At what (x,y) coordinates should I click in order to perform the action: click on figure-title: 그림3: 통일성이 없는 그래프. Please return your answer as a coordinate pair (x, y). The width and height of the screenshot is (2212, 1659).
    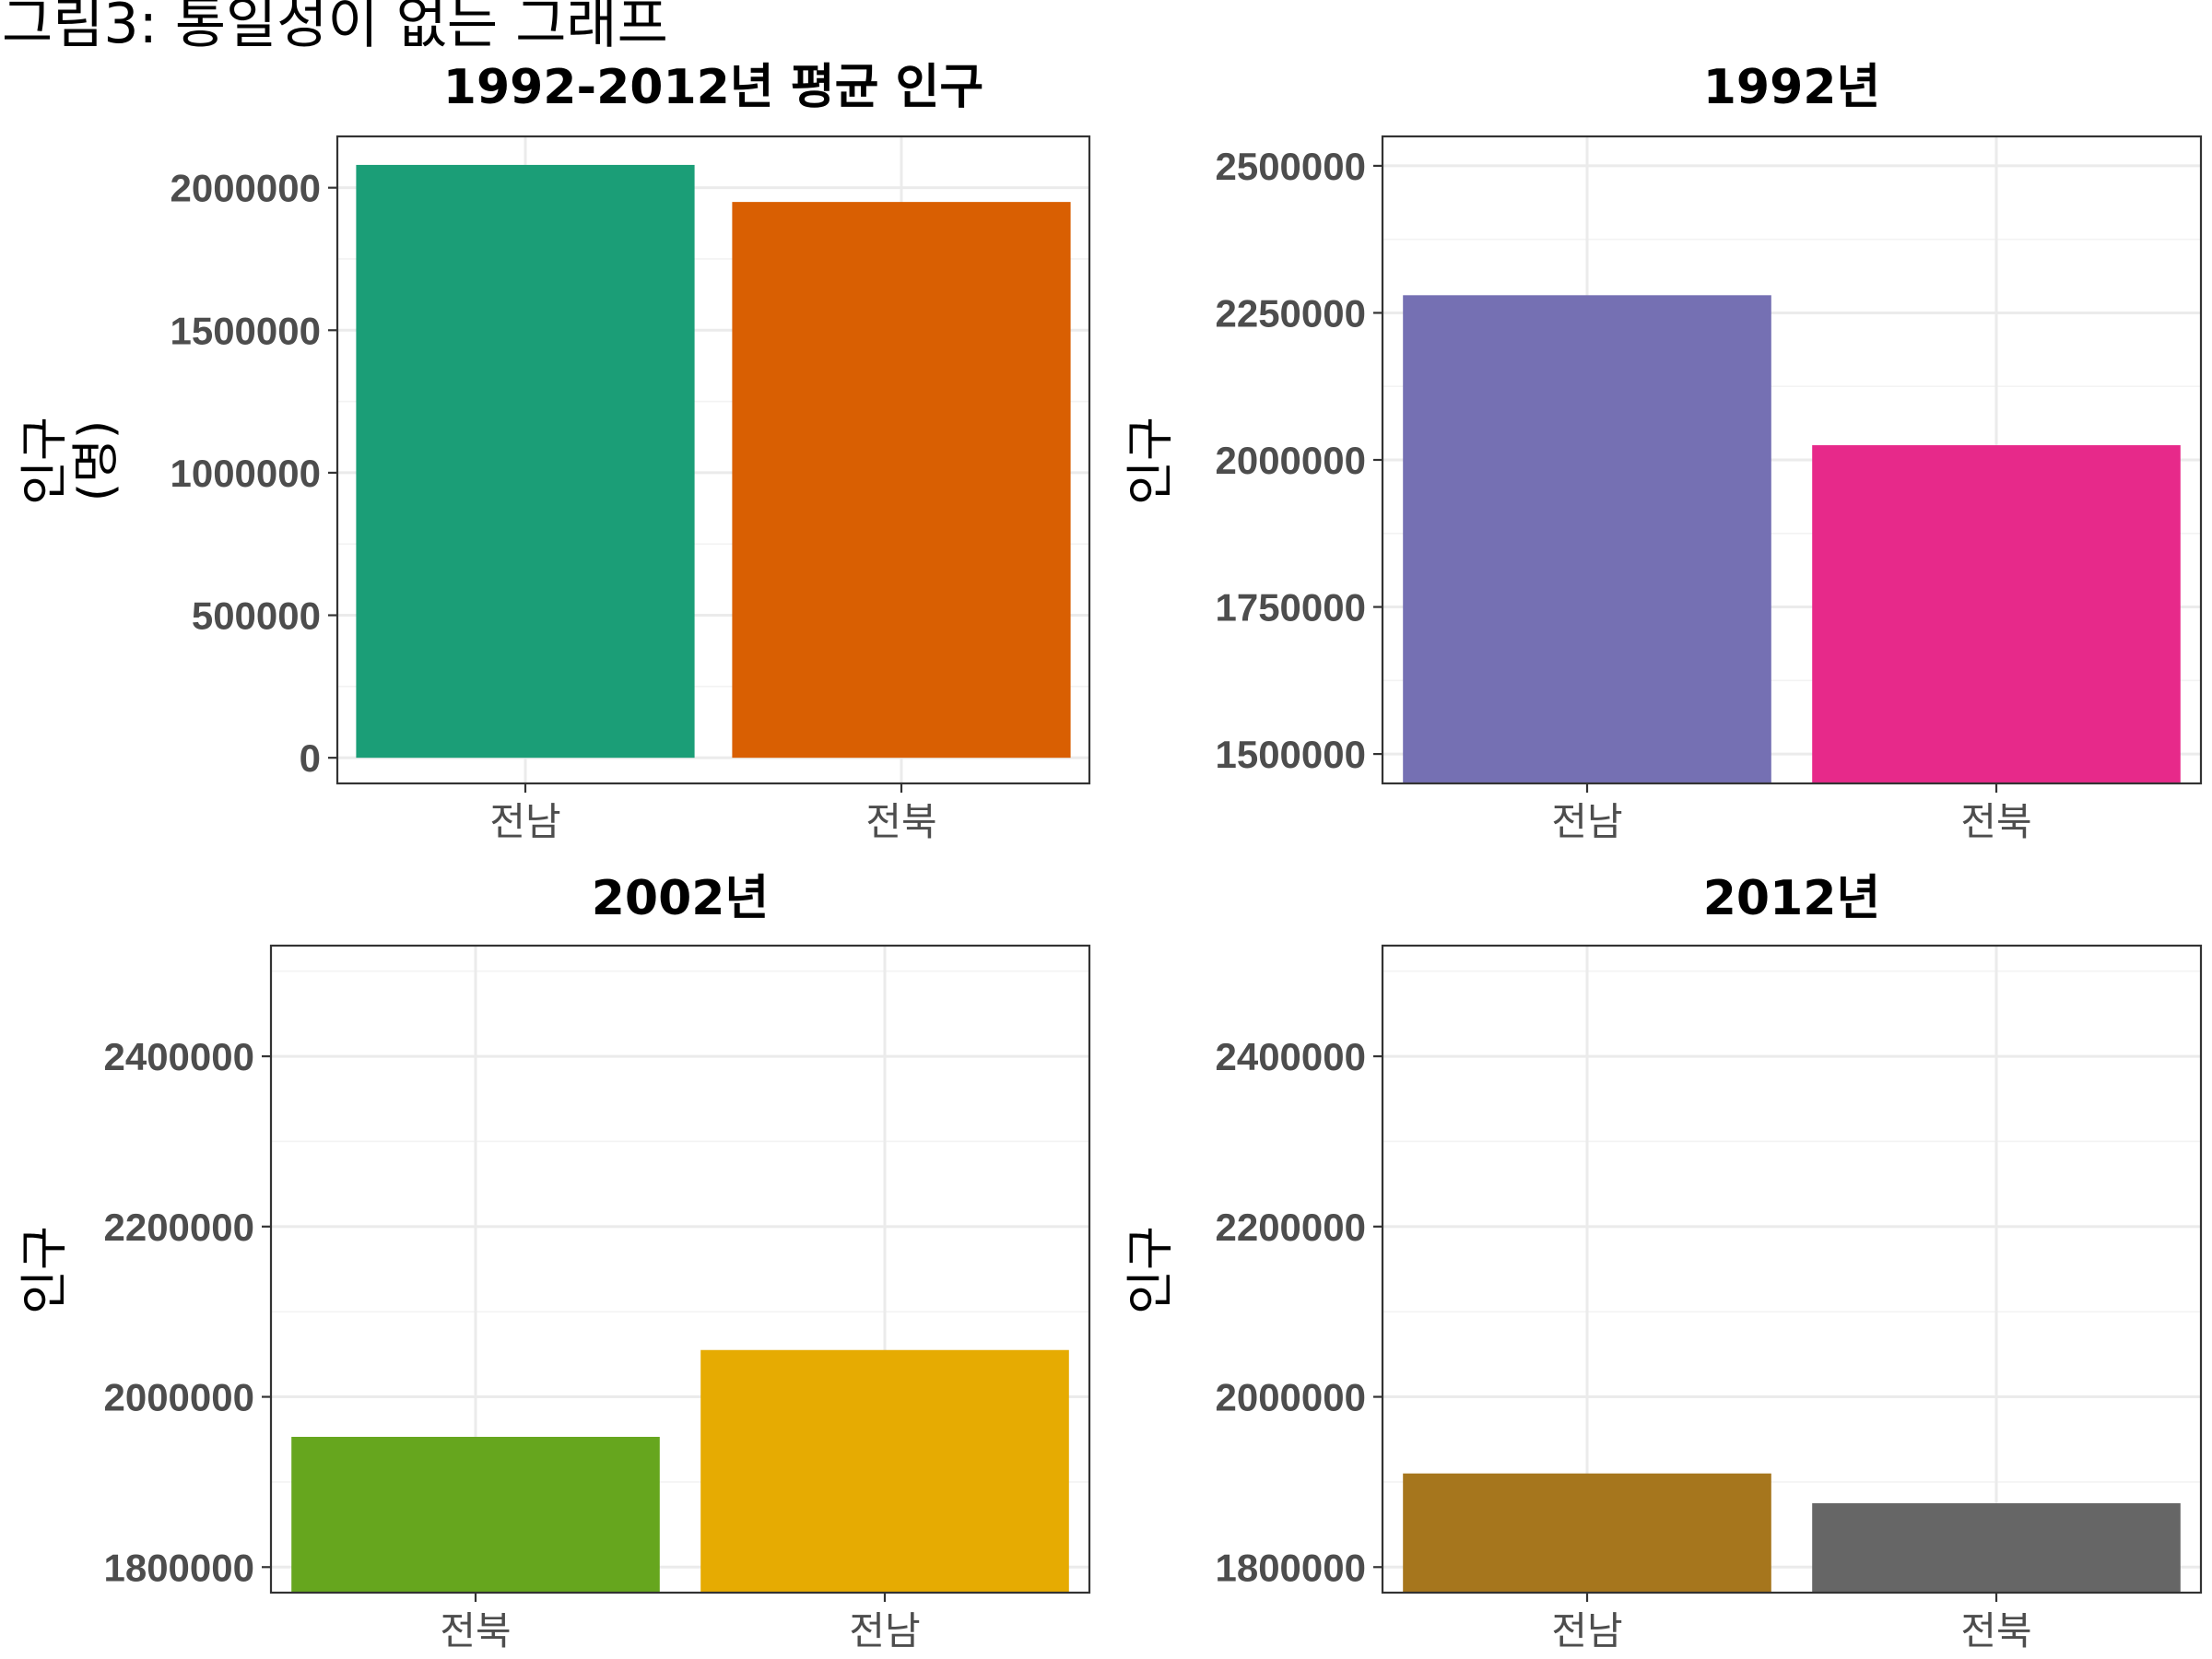
    Looking at the image, I should click on (335, 28).